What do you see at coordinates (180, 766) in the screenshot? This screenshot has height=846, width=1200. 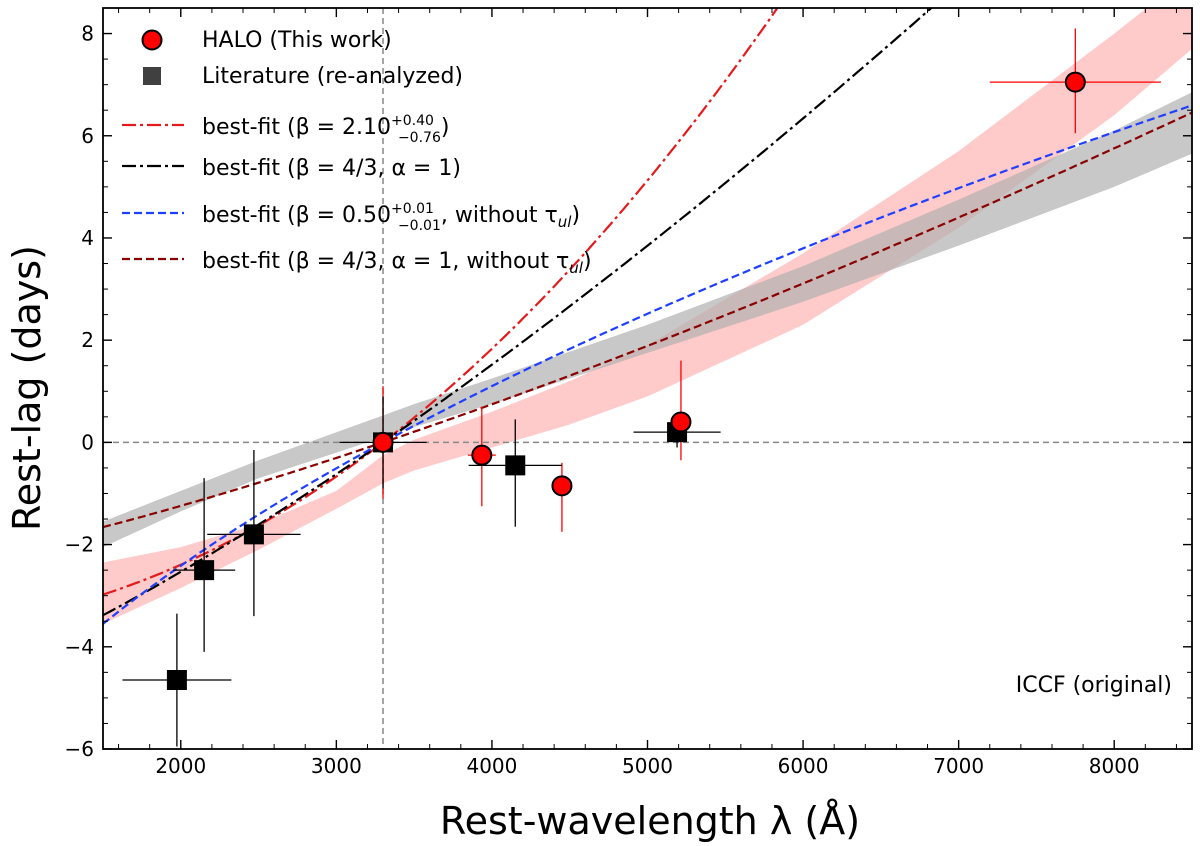 I see `x-tick-label: 2000` at bounding box center [180, 766].